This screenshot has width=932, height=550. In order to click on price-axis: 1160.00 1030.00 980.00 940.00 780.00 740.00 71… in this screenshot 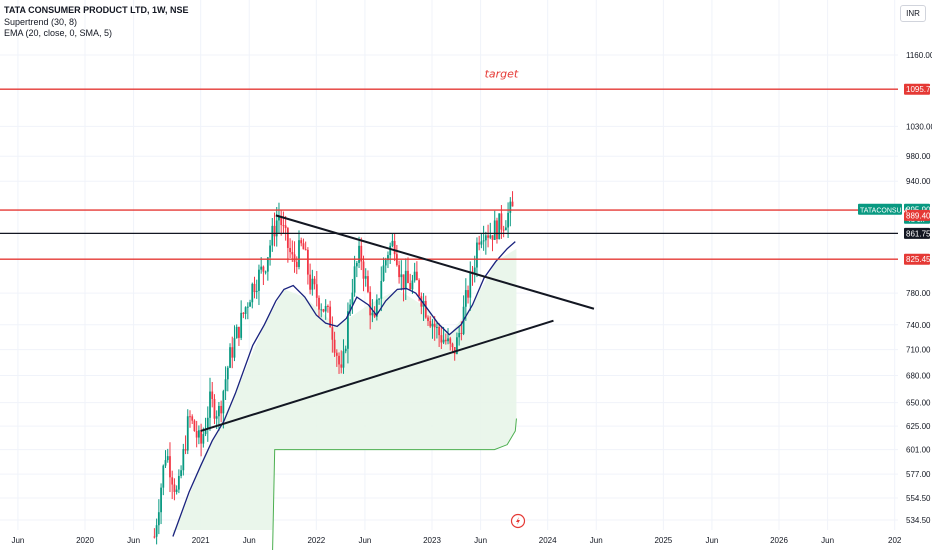, I will do `click(895, 288)`.